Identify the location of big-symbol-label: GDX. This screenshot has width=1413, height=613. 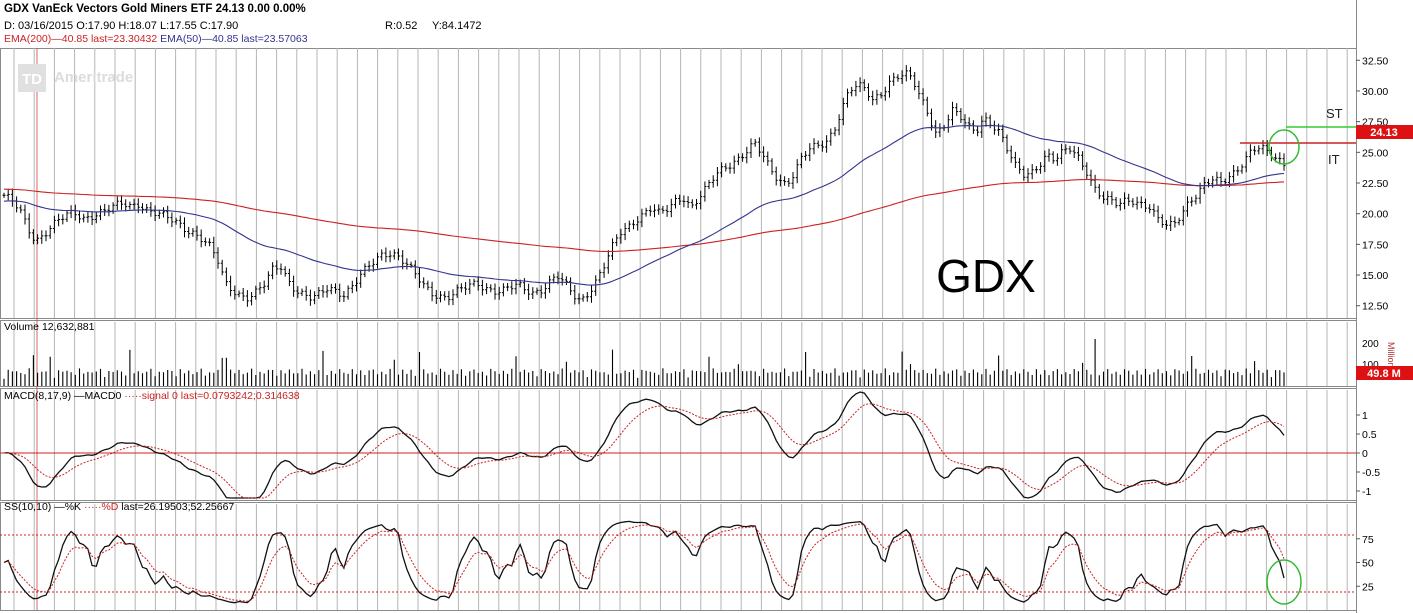
(986, 276).